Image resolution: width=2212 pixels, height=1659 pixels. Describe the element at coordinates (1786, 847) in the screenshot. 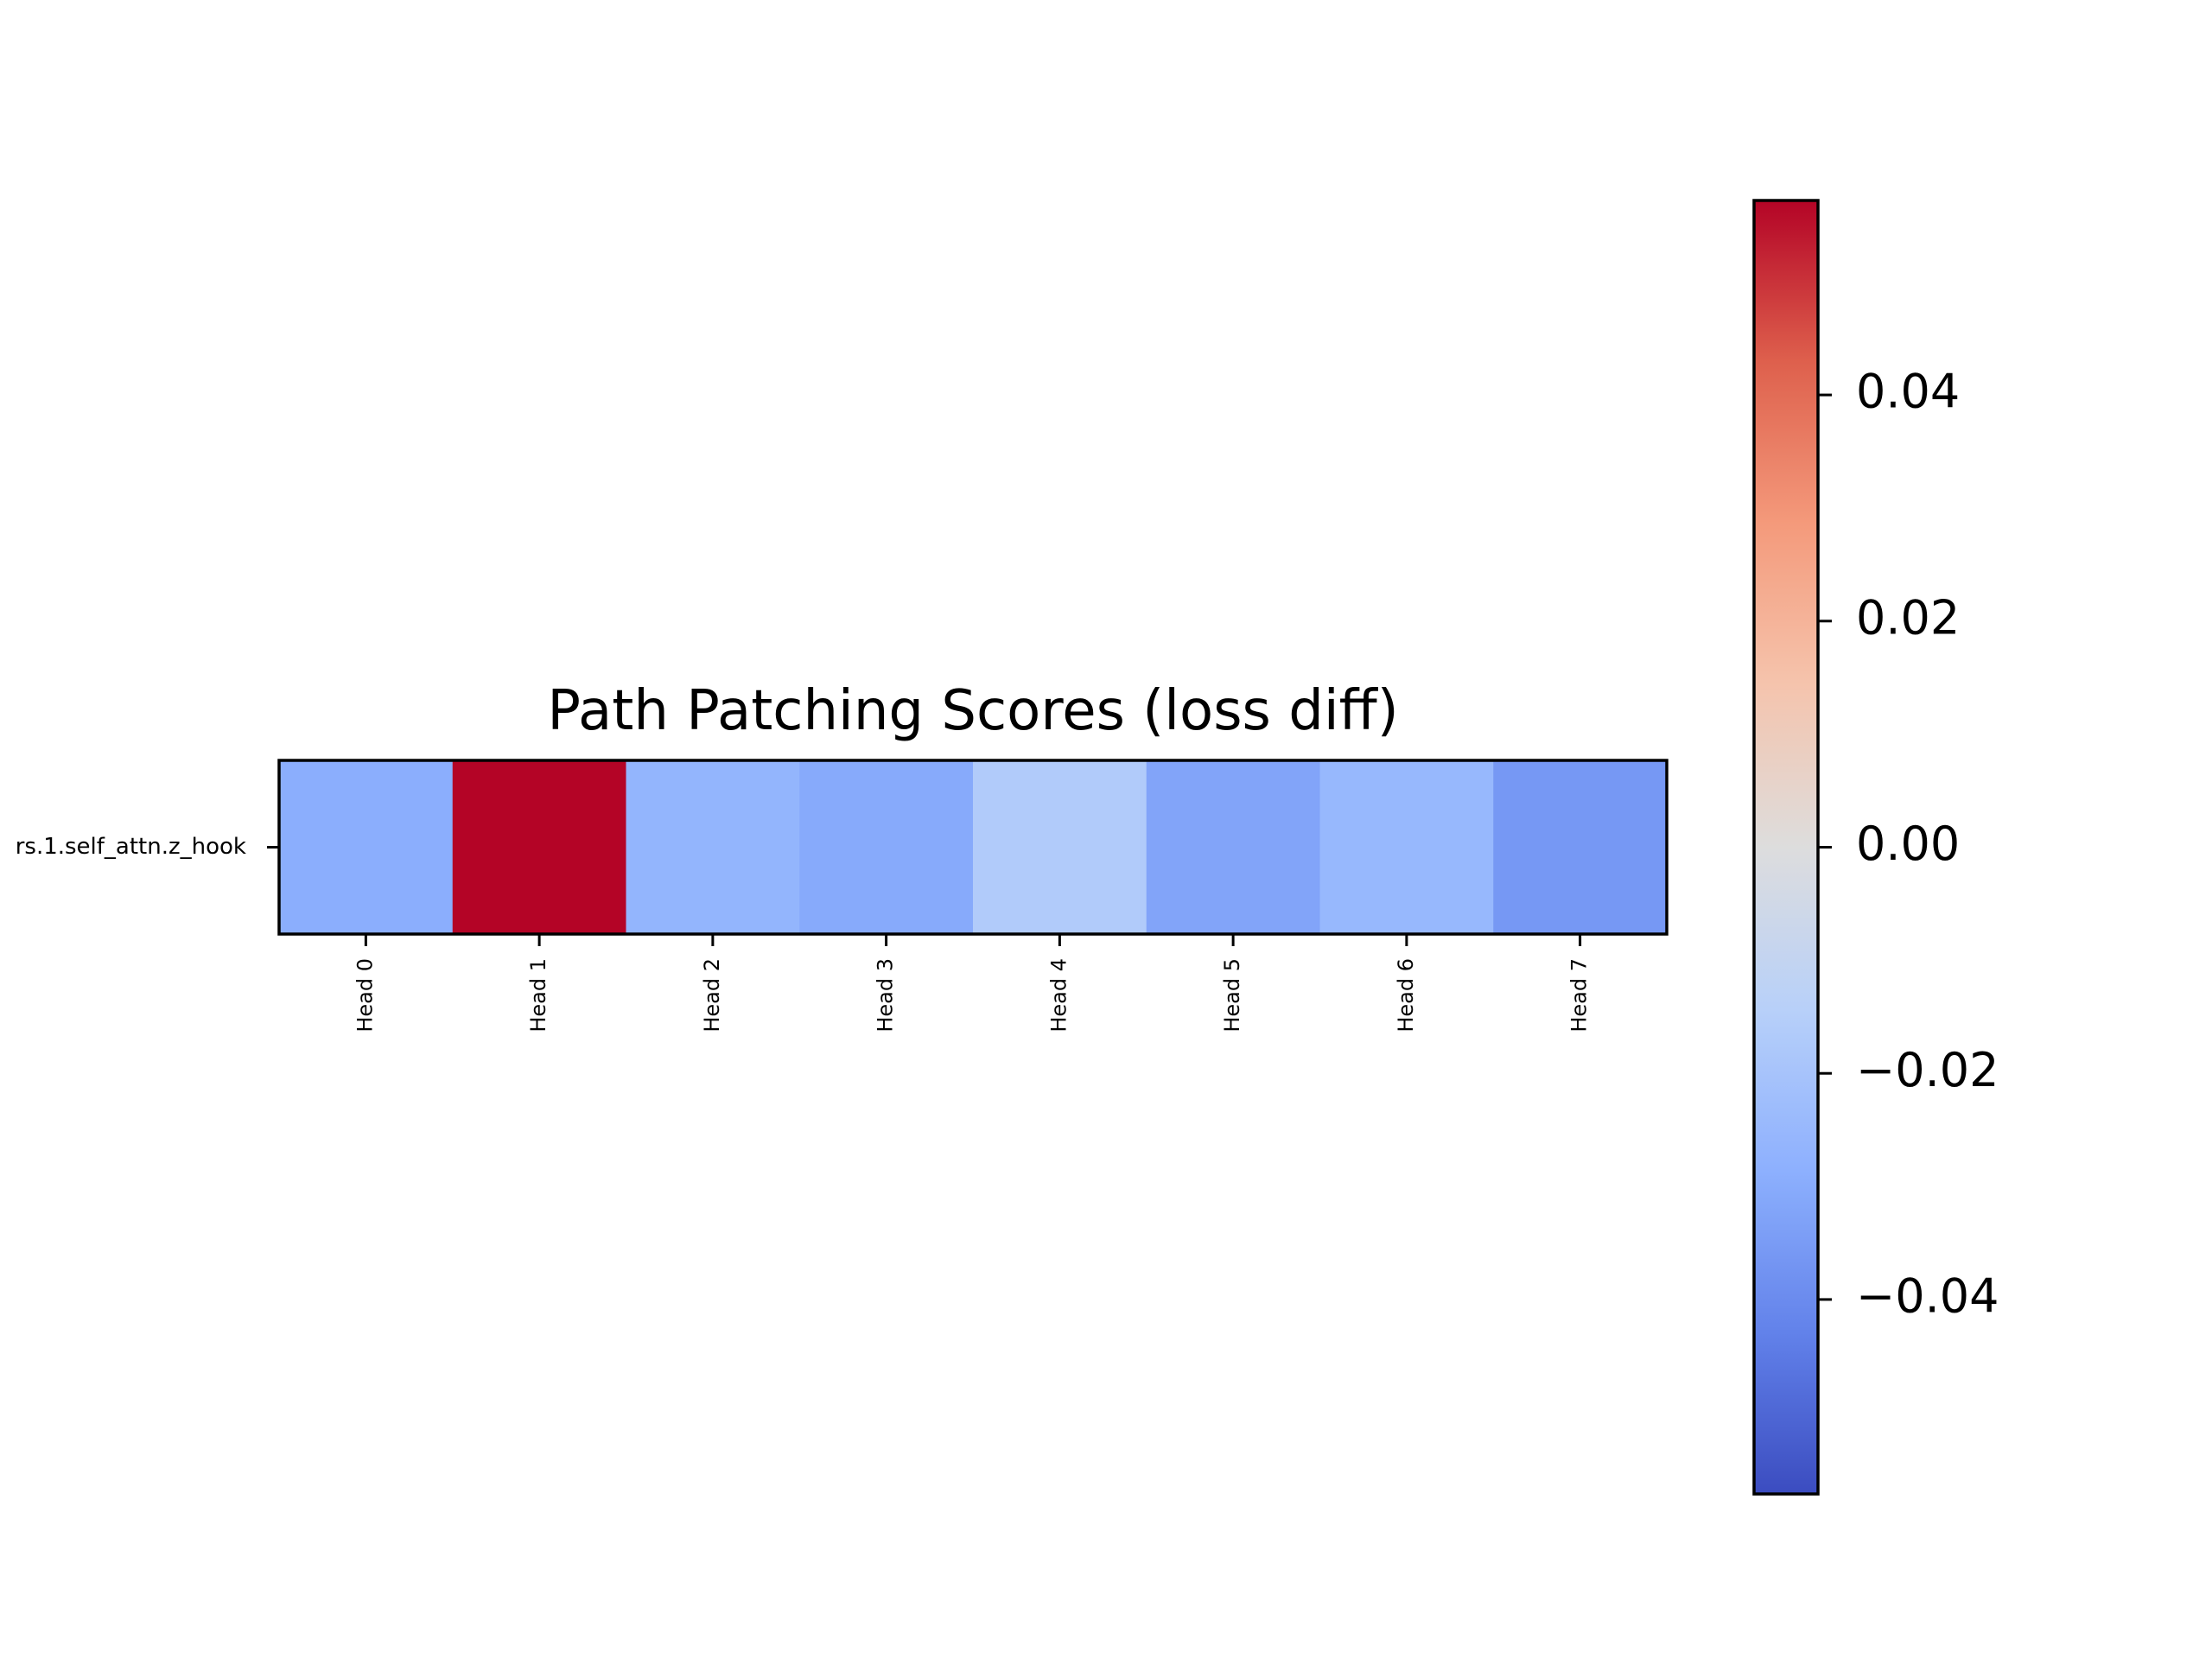

I see `colorbar-gradient` at that location.